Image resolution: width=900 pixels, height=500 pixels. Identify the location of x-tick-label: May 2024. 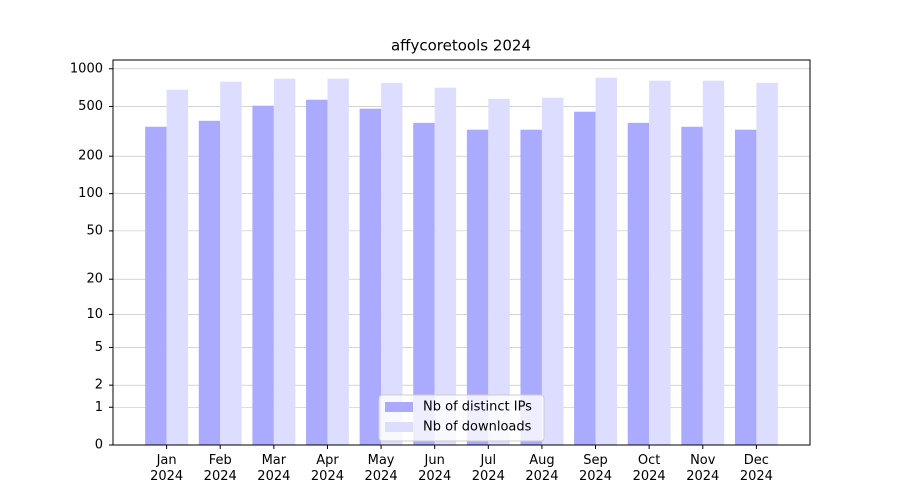
(381, 468).